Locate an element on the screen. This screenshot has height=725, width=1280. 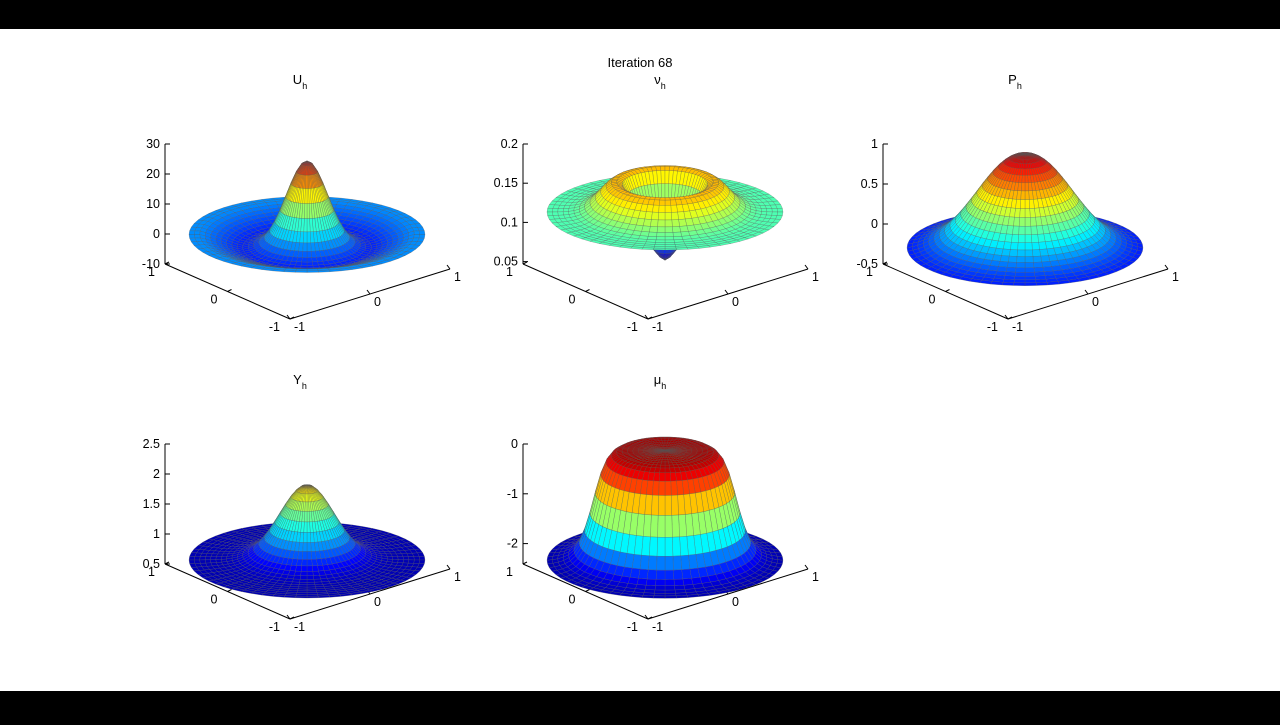
y-tick-label: 1 is located at coordinates (151, 272).